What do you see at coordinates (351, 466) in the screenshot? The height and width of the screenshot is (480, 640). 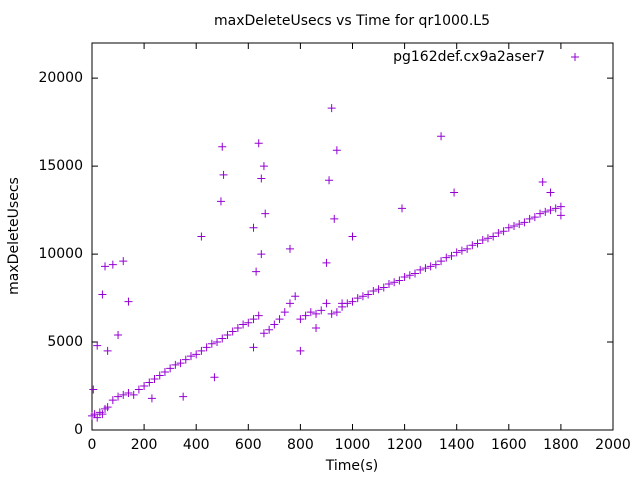 I see `x-axis-label: Time(s)` at bounding box center [351, 466].